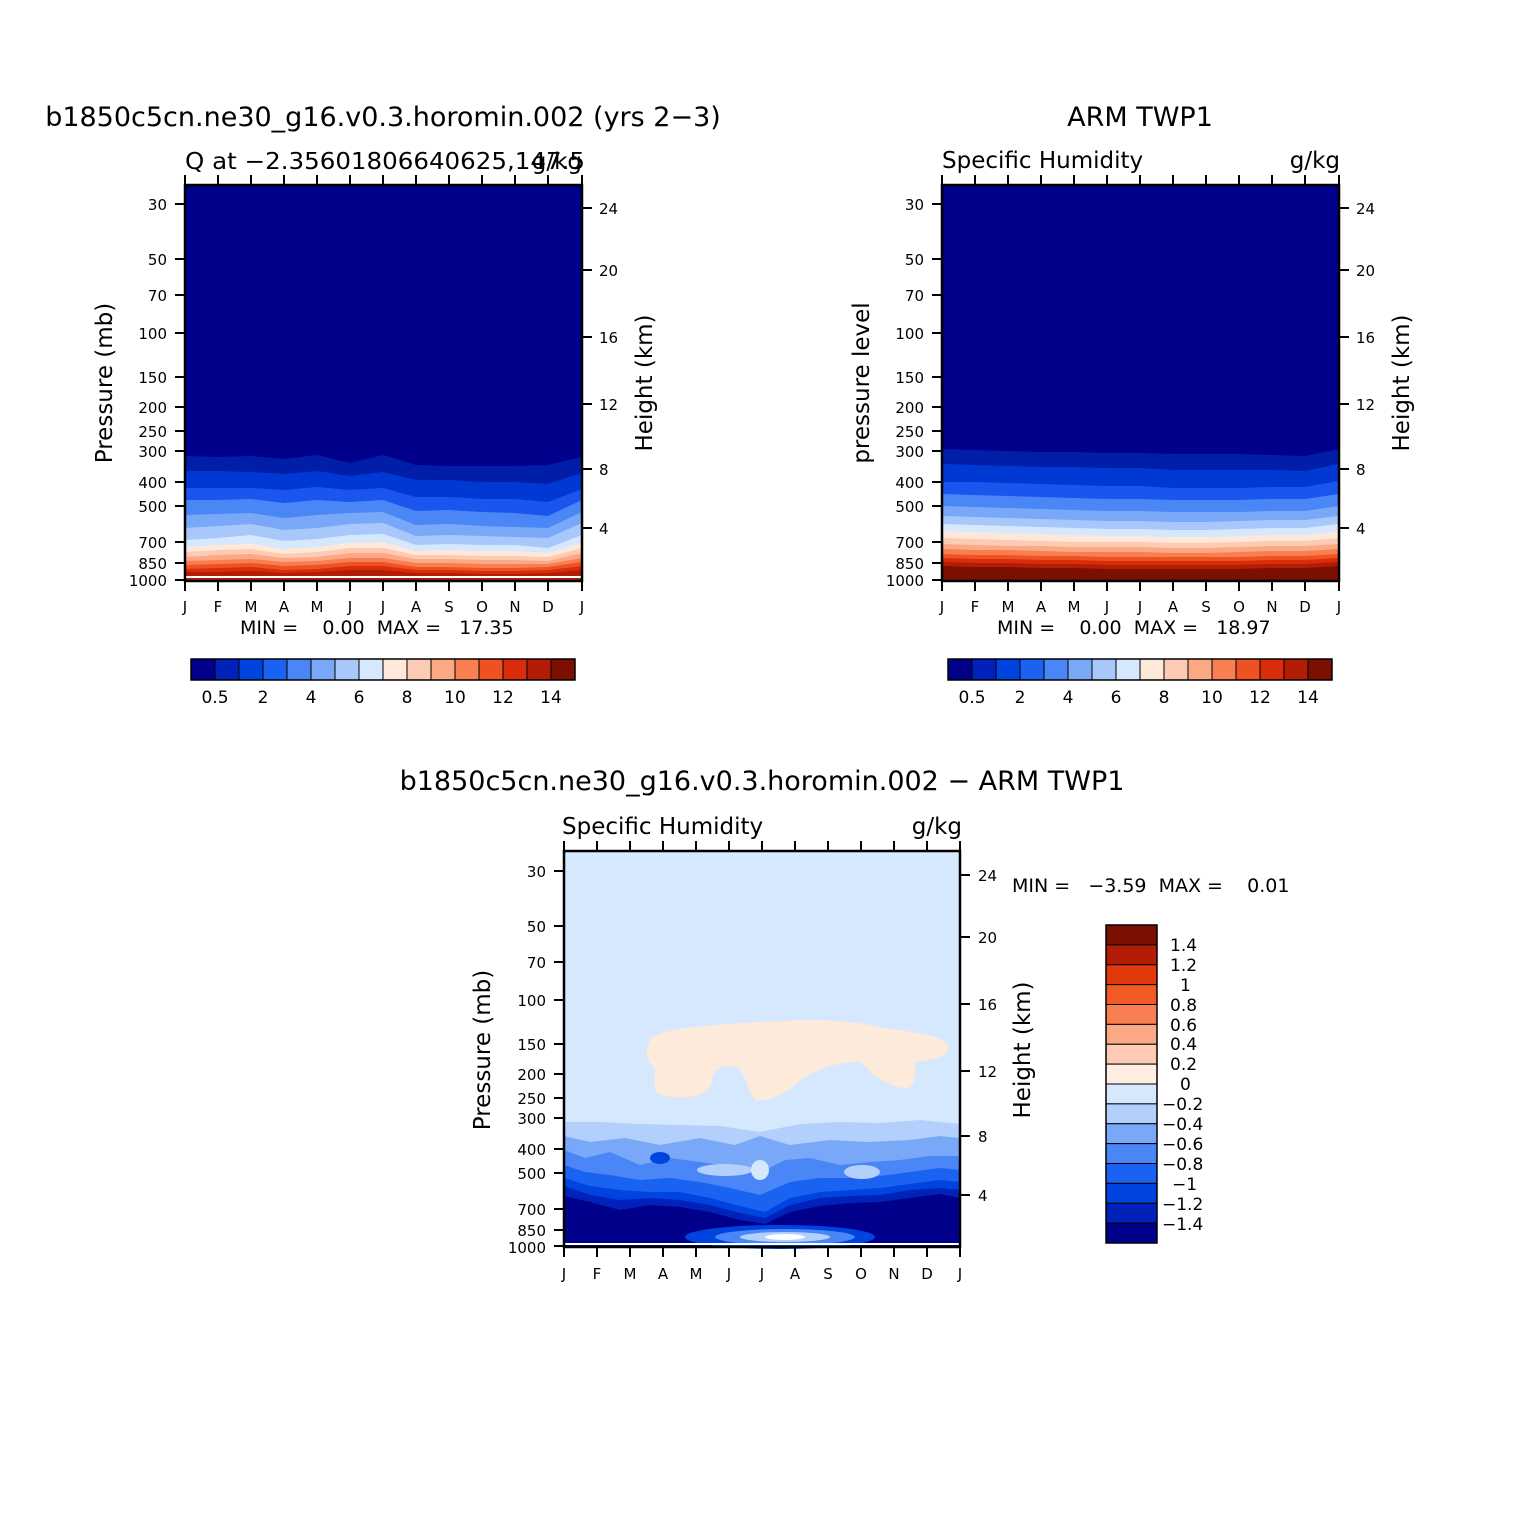 The image size is (1524, 1524). What do you see at coordinates (1182, 1225) in the screenshot?
I see `colorbar-label: −1.4` at bounding box center [1182, 1225].